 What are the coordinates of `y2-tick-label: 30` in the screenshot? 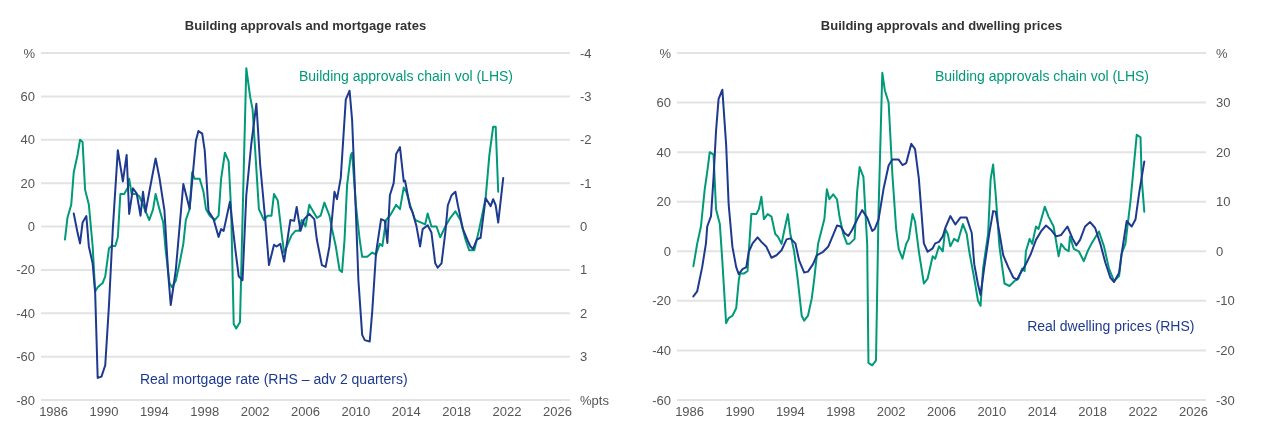 It's located at (1223, 103).